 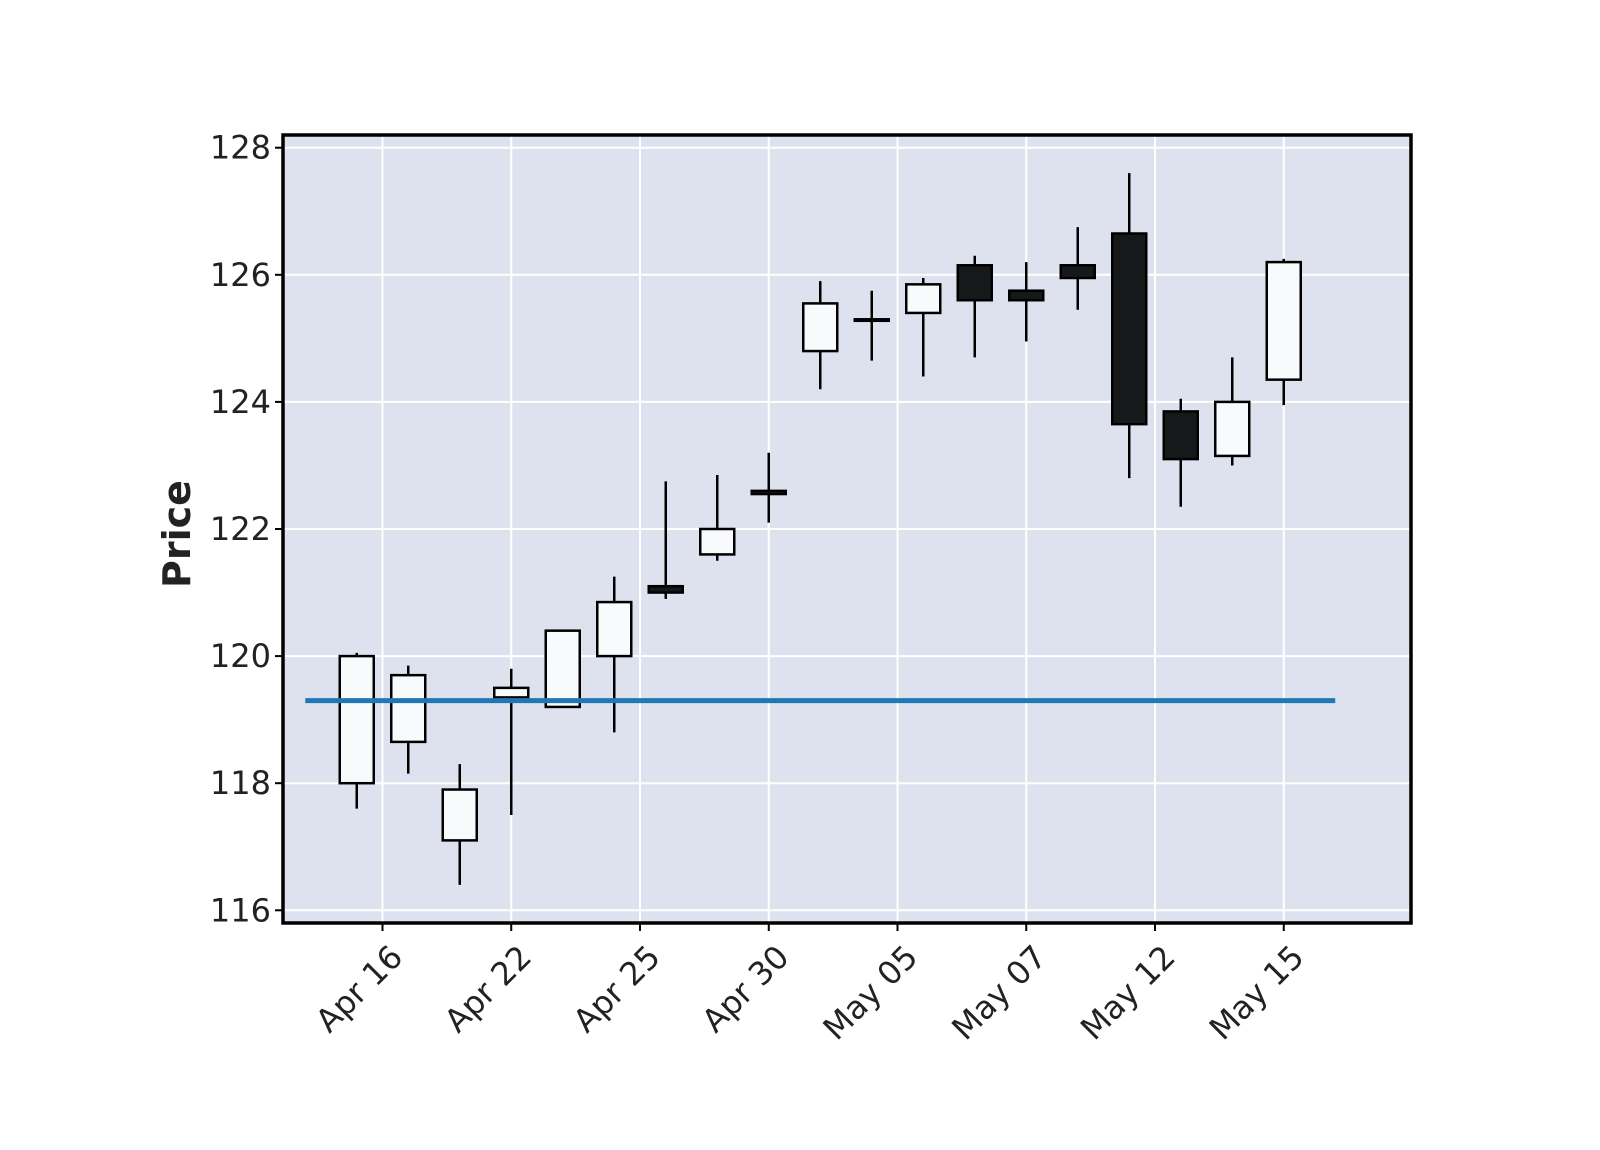 I want to click on x-tick-label: May 07, so click(x=999, y=993).